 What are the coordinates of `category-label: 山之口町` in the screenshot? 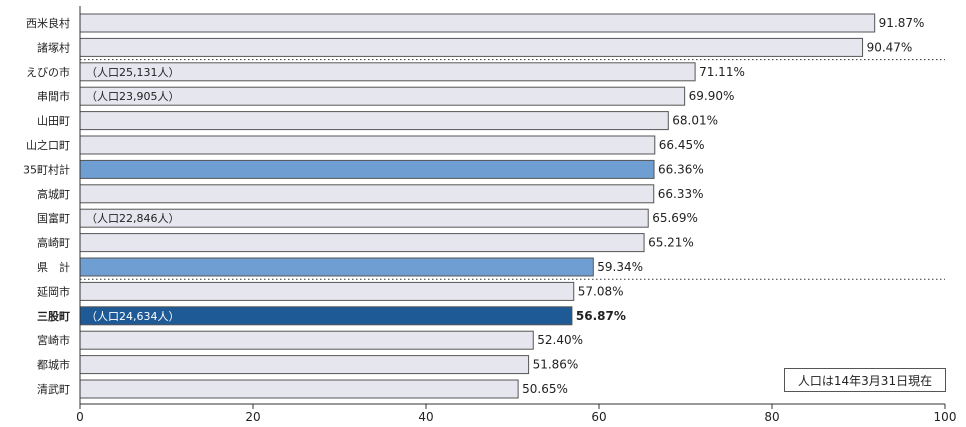 It's located at (48, 145).